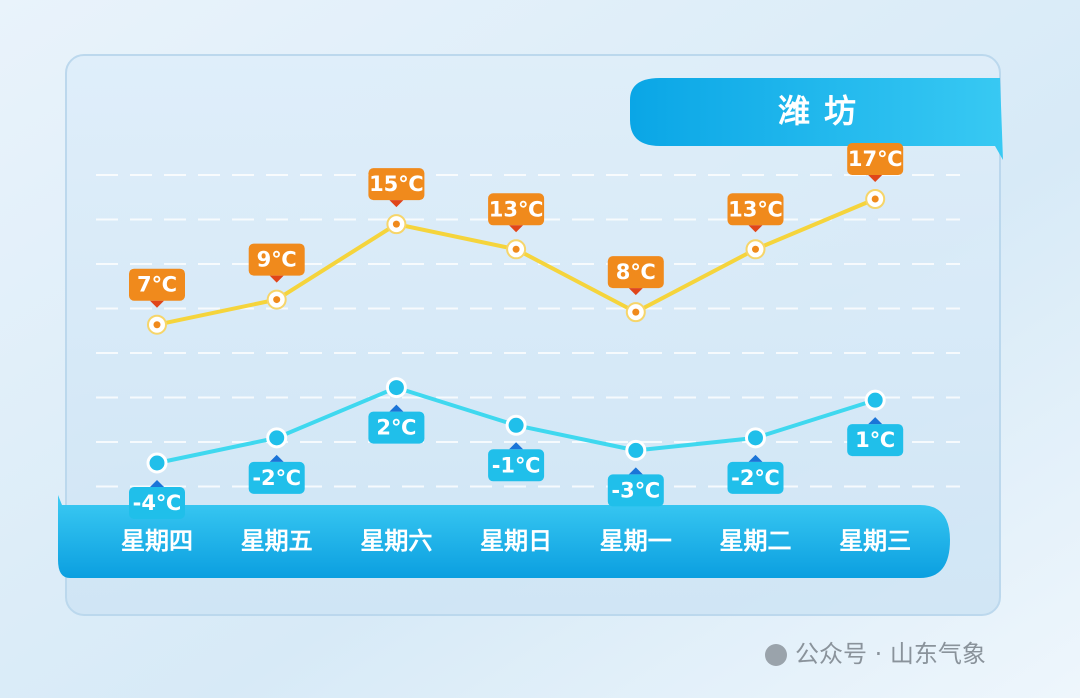 The width and height of the screenshot is (1080, 698). What do you see at coordinates (396, 541) in the screenshot?
I see `x-tick-label: 星期六` at bounding box center [396, 541].